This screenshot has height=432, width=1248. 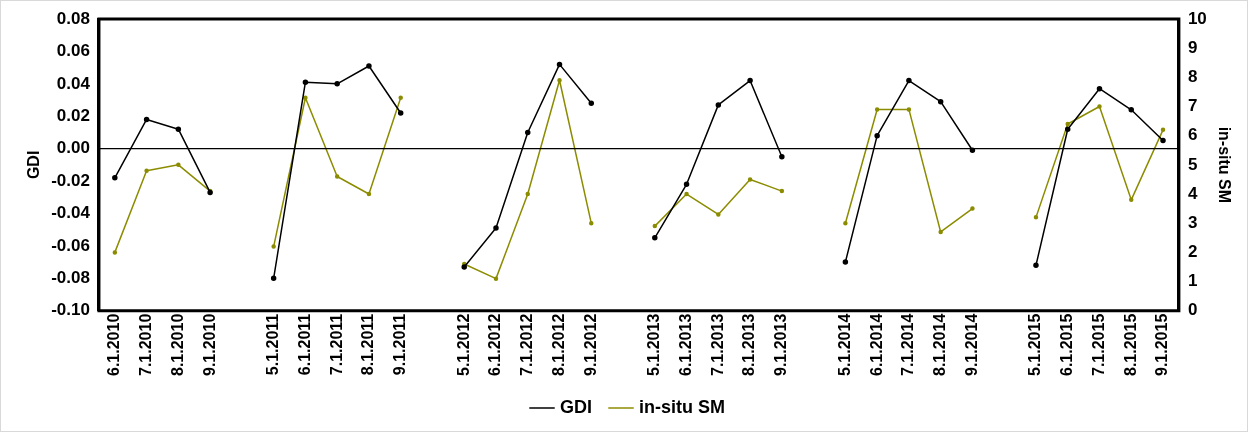 What do you see at coordinates (1192, 77) in the screenshot?
I see `y2-tick-label: 8` at bounding box center [1192, 77].